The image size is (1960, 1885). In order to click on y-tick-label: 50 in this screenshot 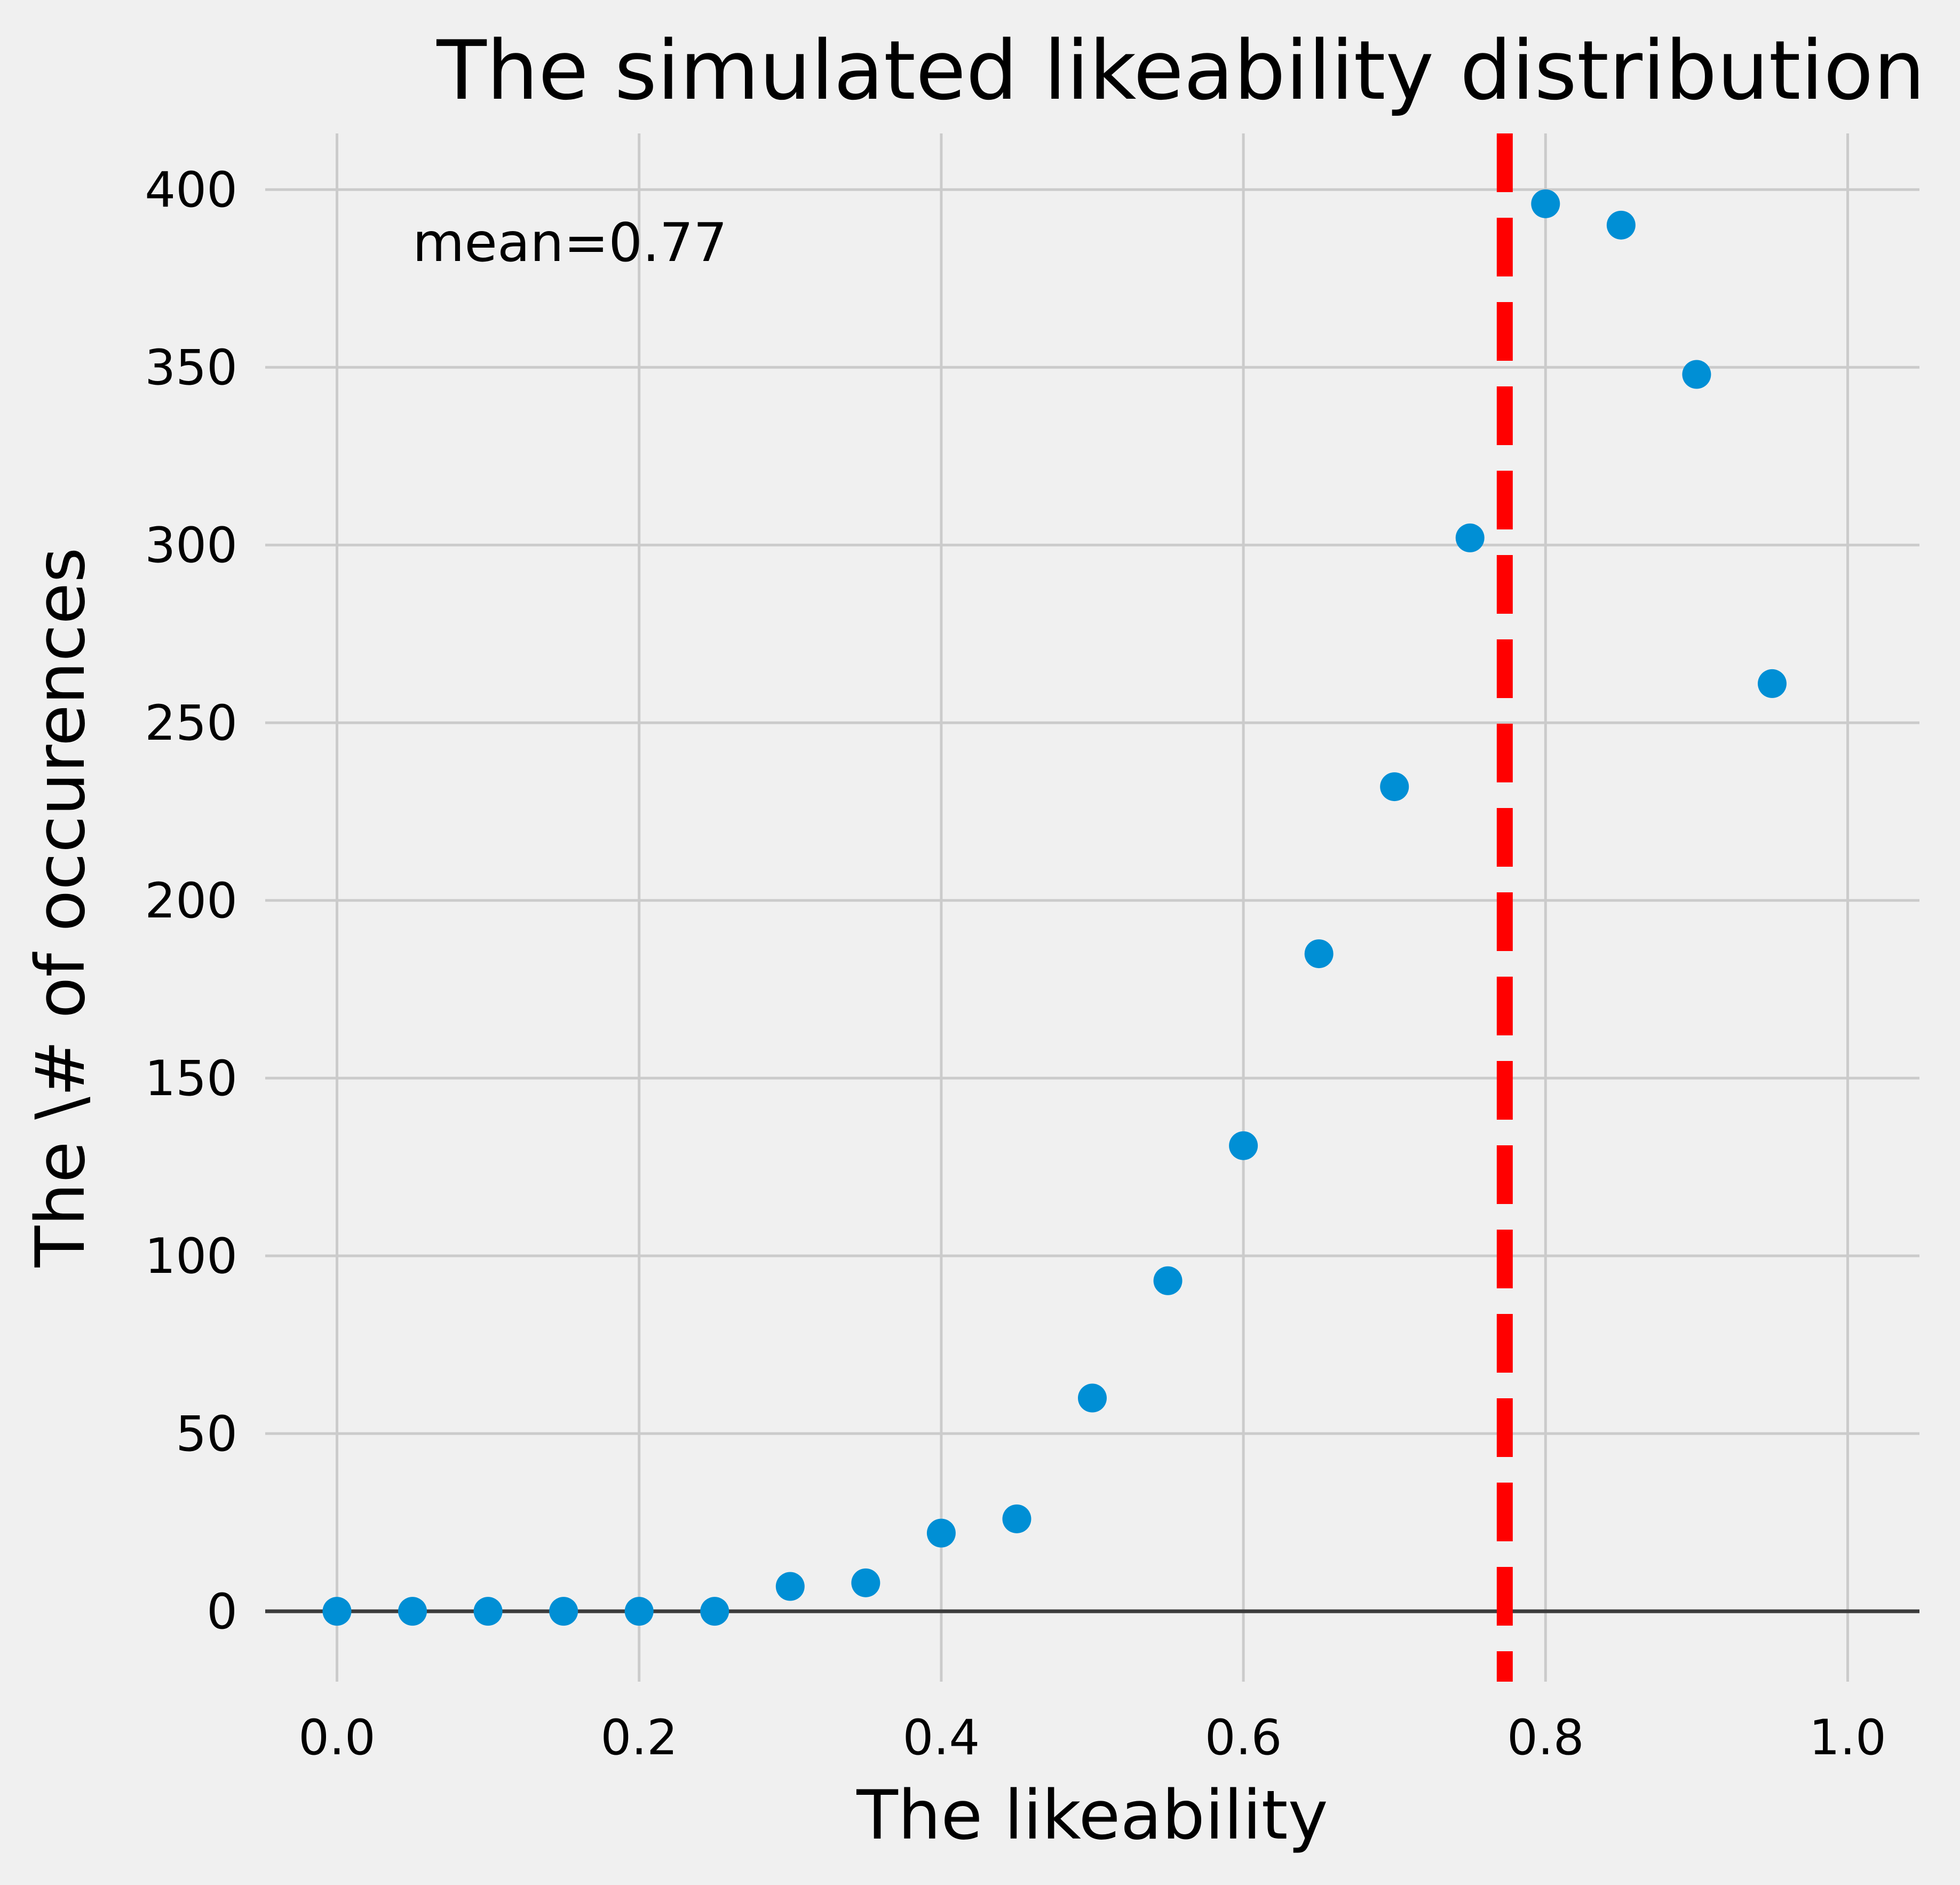, I will do `click(206, 1434)`.